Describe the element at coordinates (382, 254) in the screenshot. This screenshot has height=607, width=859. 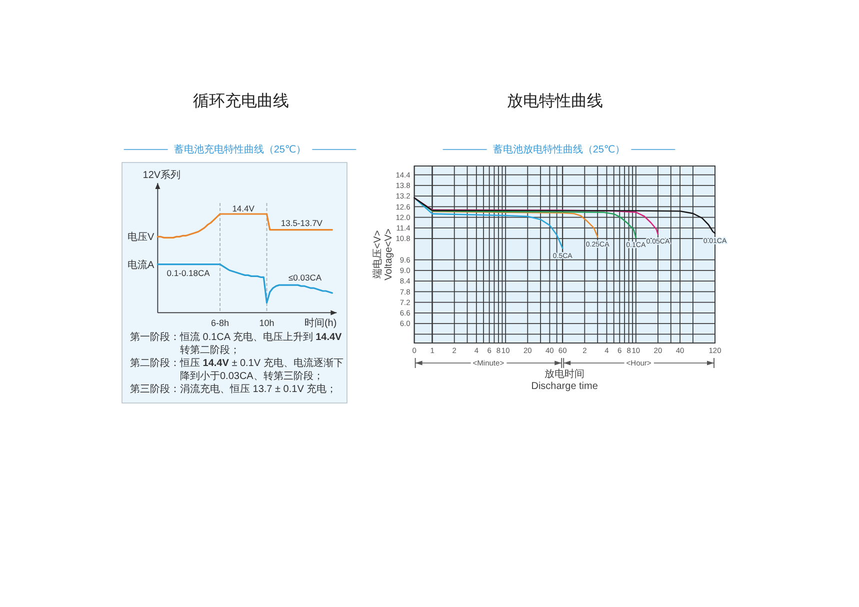
I see `y-axis-title: 端电压<V> Voltage<V>` at that location.